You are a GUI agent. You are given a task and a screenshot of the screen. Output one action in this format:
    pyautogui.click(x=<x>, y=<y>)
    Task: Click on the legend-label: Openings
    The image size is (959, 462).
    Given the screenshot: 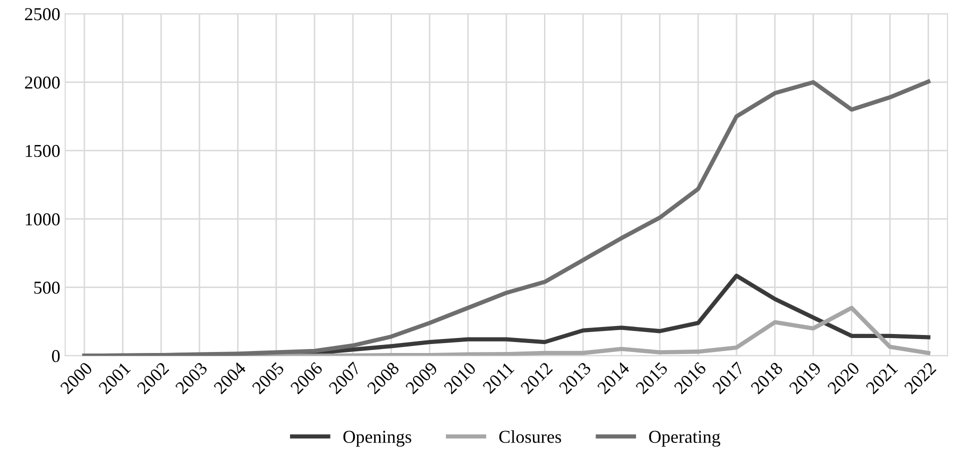 What is the action you would take?
    pyautogui.click(x=377, y=438)
    